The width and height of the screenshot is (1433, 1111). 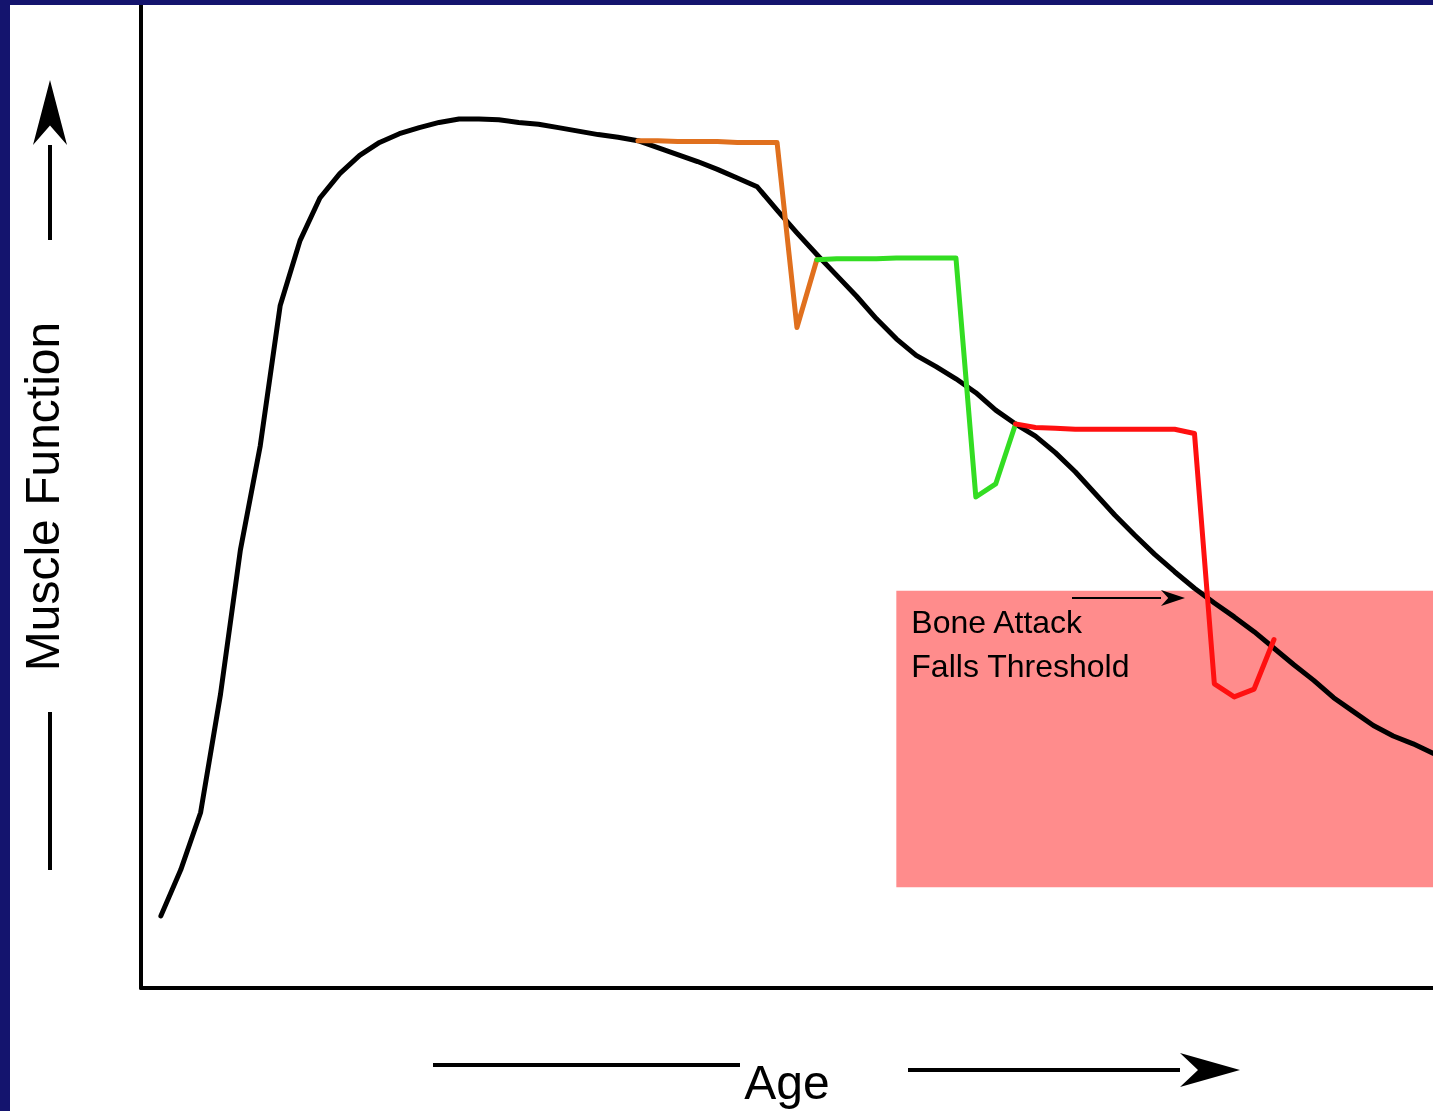 I want to click on band-label: Bone Attack Falls Threshold, so click(x=1020, y=643).